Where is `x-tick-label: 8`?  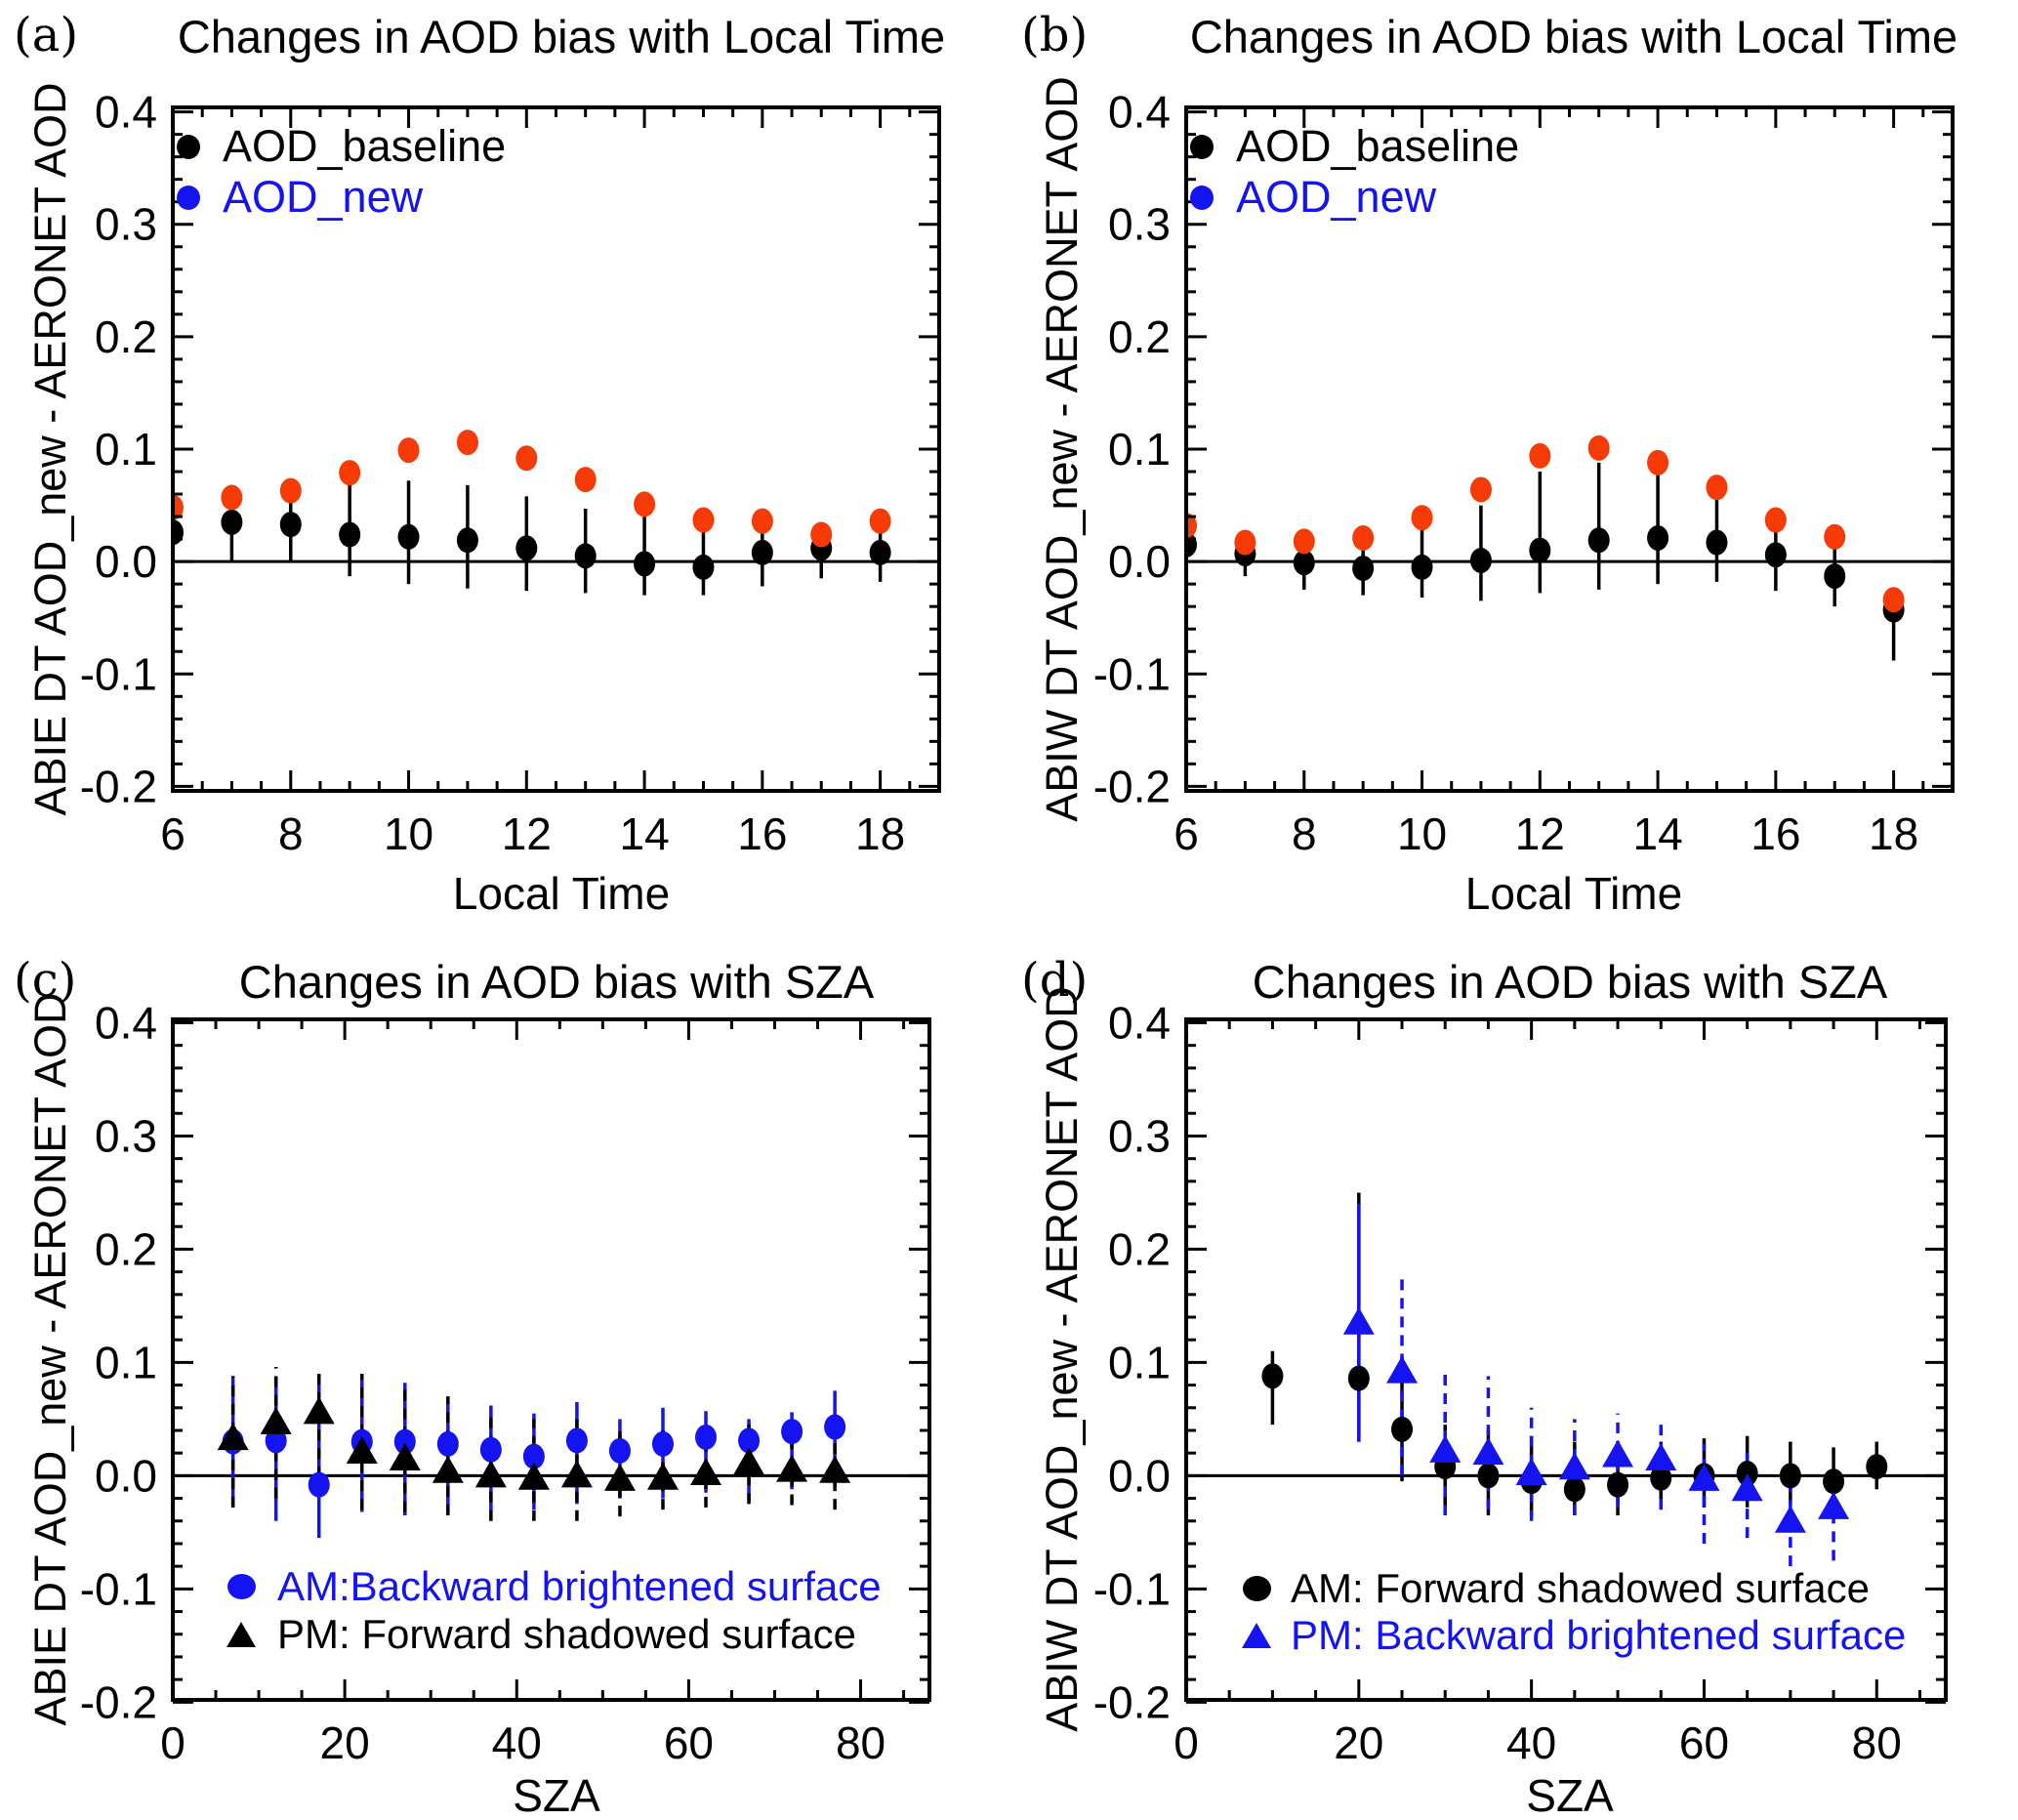
x-tick-label: 8 is located at coordinates (1304, 833).